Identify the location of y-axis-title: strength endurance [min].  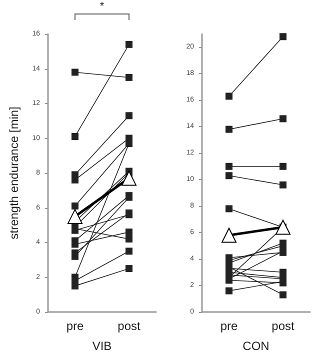
(14, 173).